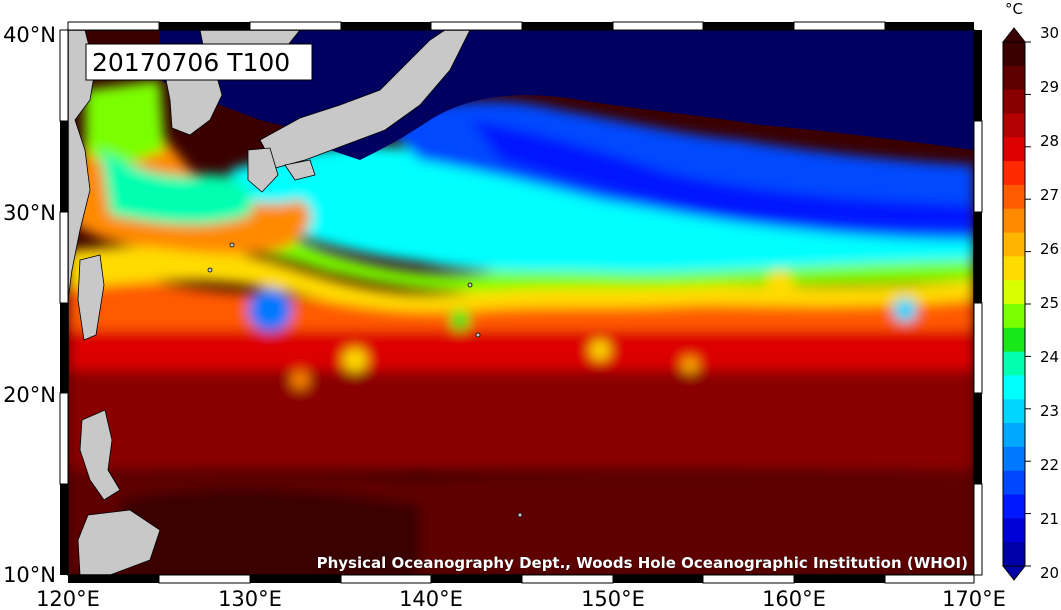  What do you see at coordinates (974, 598) in the screenshot?
I see `x-tick-label: 170°E` at bounding box center [974, 598].